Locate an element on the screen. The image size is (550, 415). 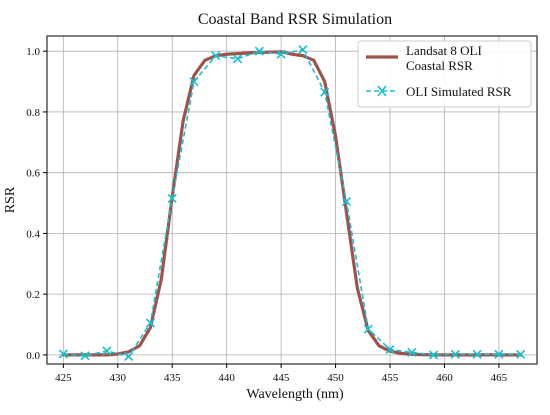
y-tick-label: 0.8 is located at coordinates (33, 113).